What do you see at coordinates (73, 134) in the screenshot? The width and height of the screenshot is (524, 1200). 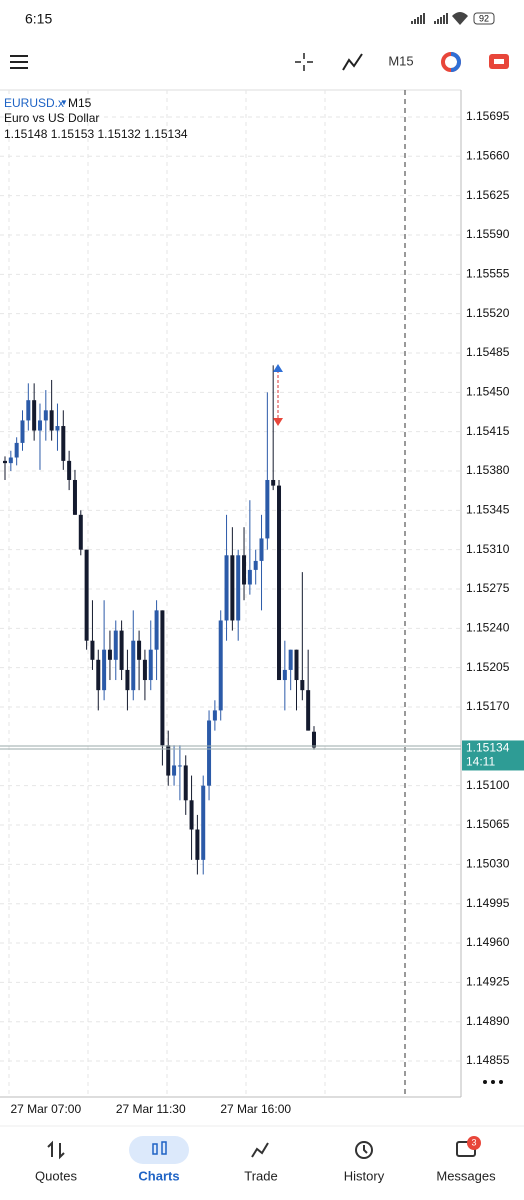 I see `ohlc-high: 1.15153` at bounding box center [73, 134].